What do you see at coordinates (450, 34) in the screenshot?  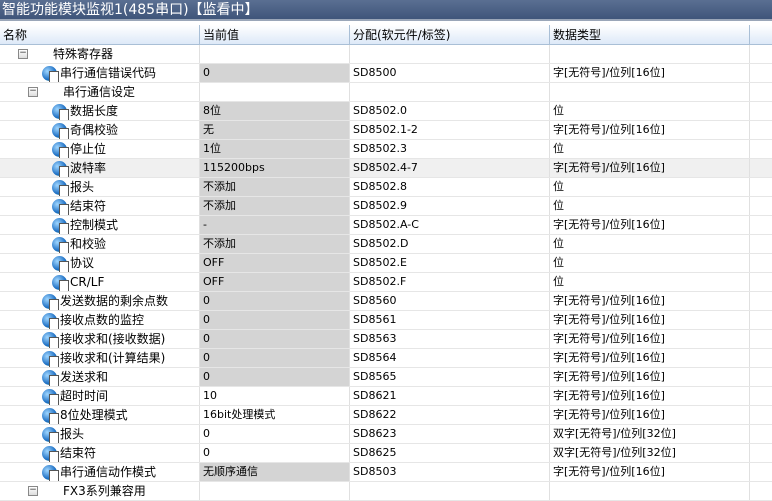 I see `col-header-device: 分配(软元件/标签)` at bounding box center [450, 34].